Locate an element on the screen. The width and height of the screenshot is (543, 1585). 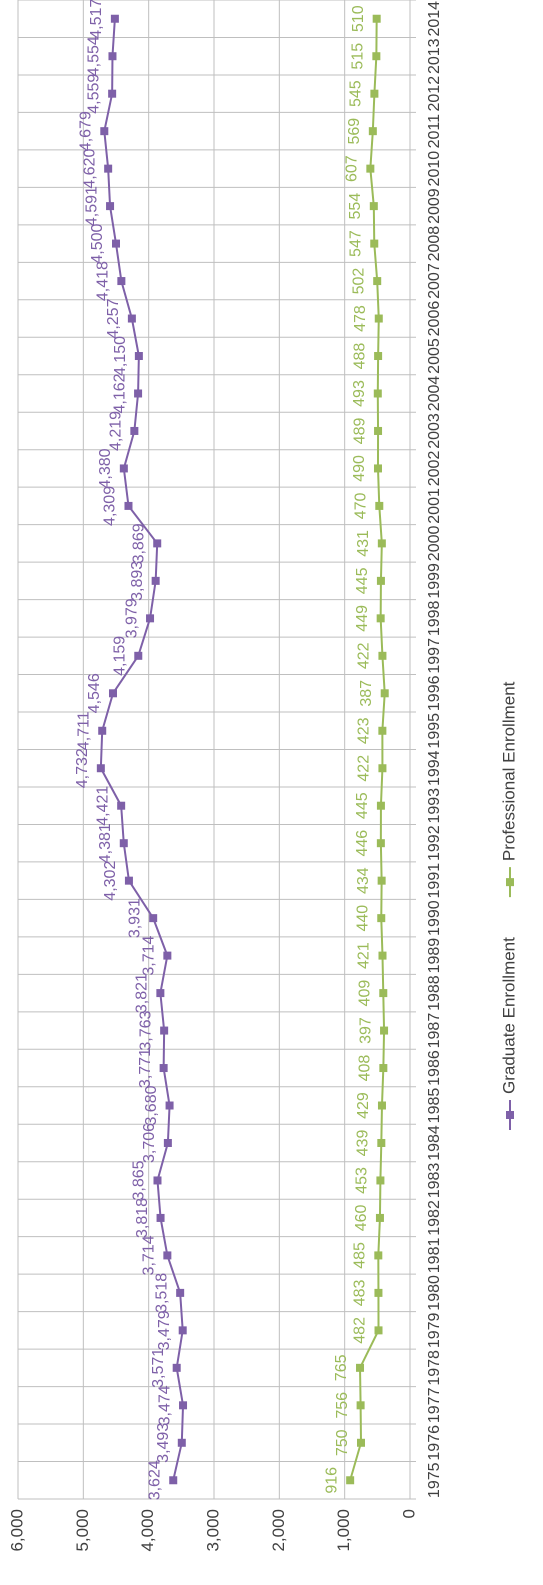
data-label: 460 is located at coordinates (361, 1217).